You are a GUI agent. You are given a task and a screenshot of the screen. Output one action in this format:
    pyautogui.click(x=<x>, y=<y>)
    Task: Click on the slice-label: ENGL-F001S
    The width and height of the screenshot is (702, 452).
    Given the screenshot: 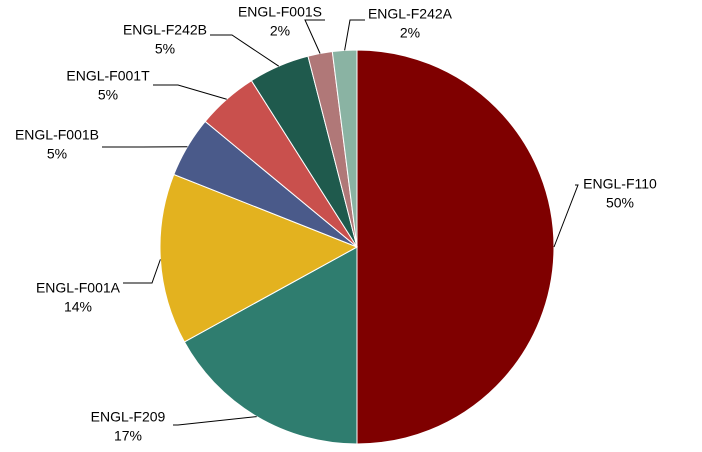 What is the action you would take?
    pyautogui.click(x=280, y=12)
    